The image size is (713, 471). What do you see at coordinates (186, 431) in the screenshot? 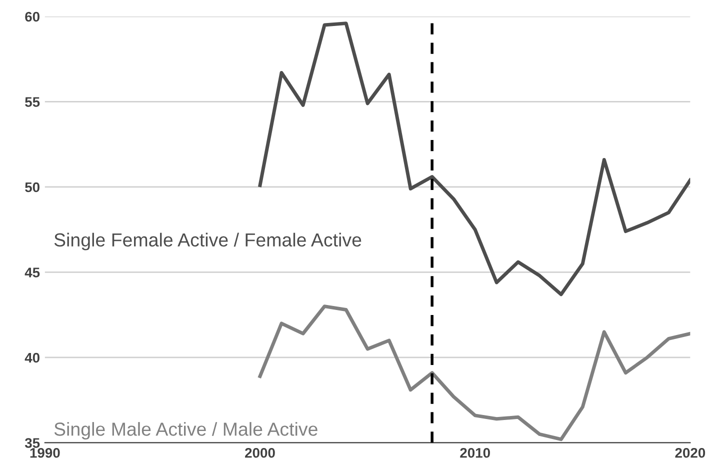
I see `text: Single Male Active / Male Active` at bounding box center [186, 431].